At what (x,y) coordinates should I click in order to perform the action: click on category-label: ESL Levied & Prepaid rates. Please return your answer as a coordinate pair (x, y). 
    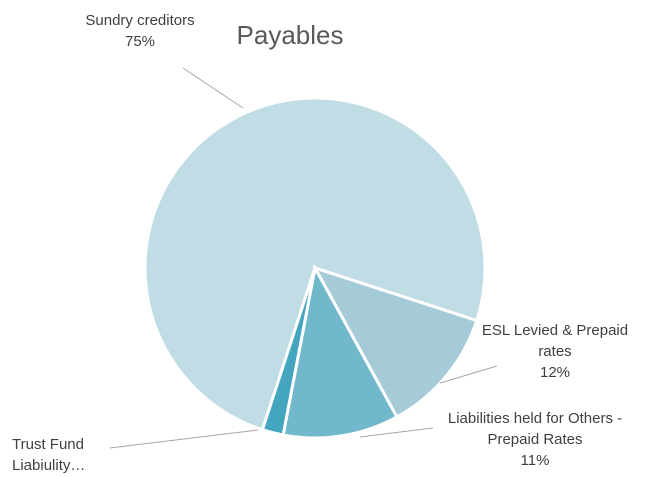
    Looking at the image, I should click on (555, 341).